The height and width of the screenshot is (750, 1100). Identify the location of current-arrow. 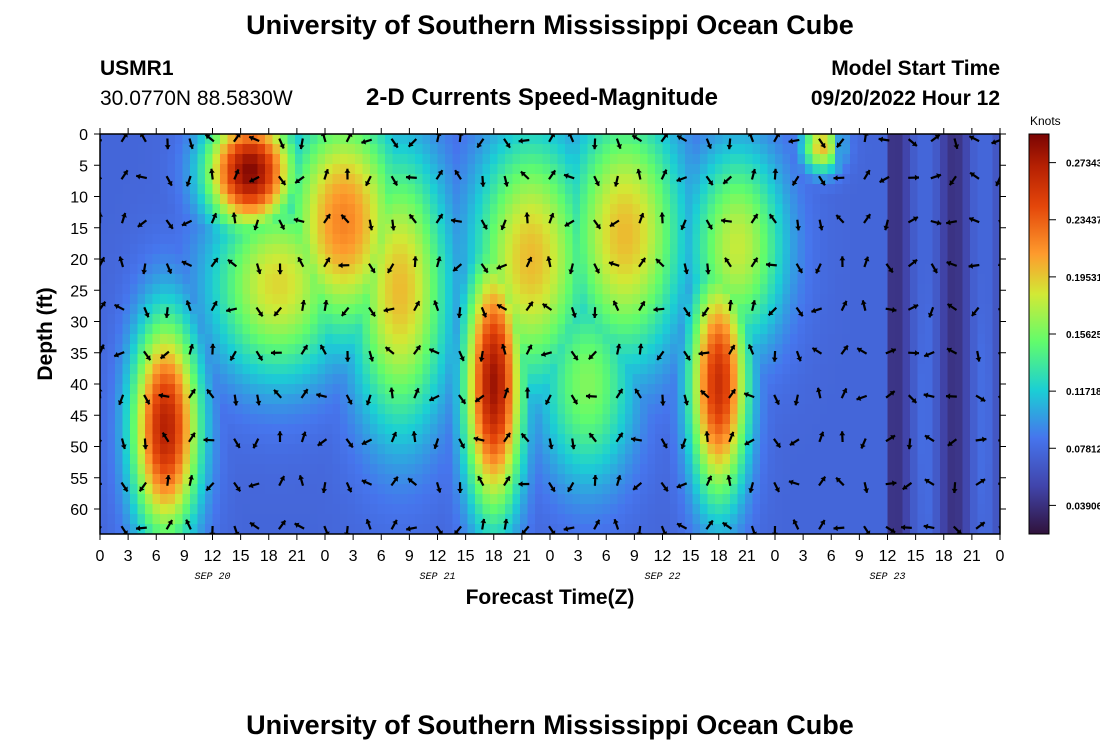
(459, 313).